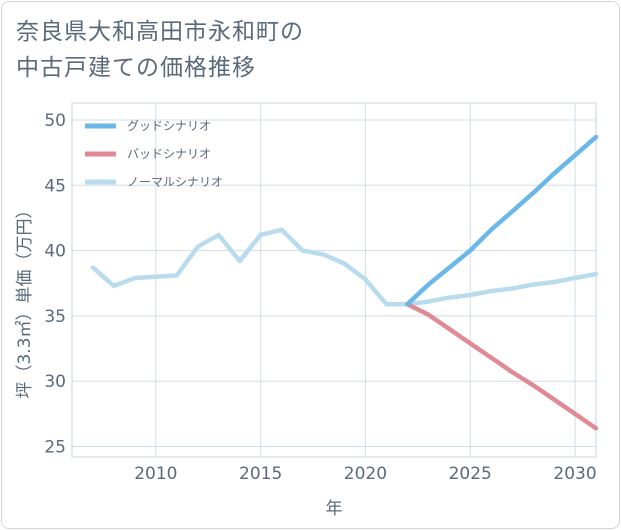  Describe the element at coordinates (25, 299) in the screenshot. I see `y-axis-label: 坪（3.3㎡）単価（万円）` at that location.